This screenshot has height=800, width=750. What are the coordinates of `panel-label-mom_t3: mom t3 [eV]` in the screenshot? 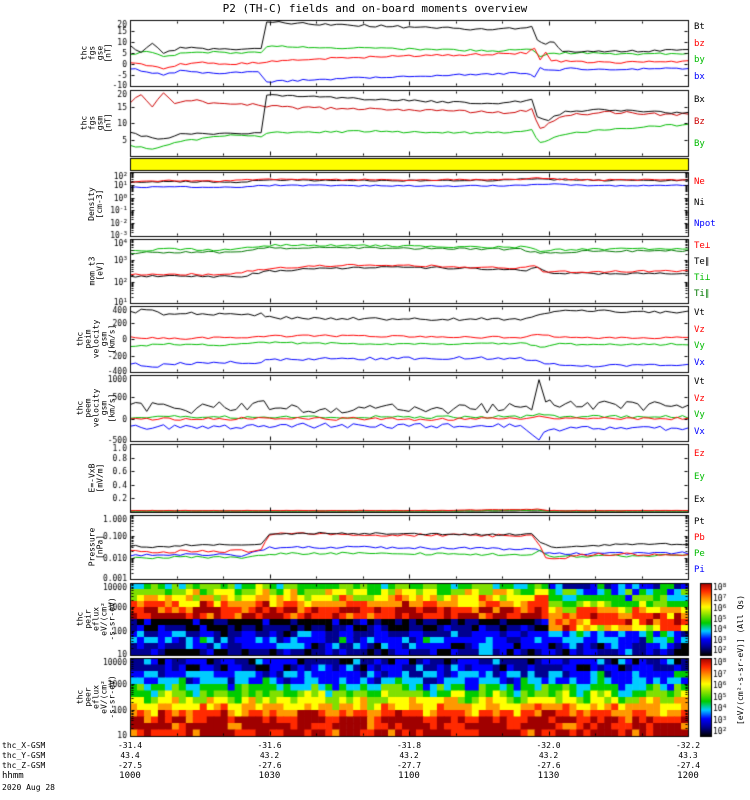 It's located at (95, 271).